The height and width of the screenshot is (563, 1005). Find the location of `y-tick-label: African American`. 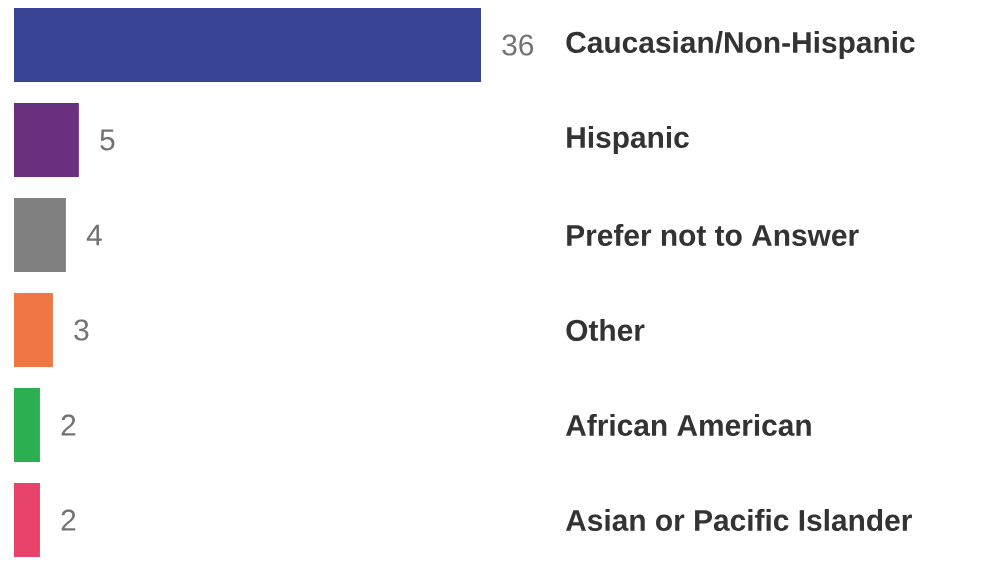

y-tick-label: African American is located at coordinates (688, 425).